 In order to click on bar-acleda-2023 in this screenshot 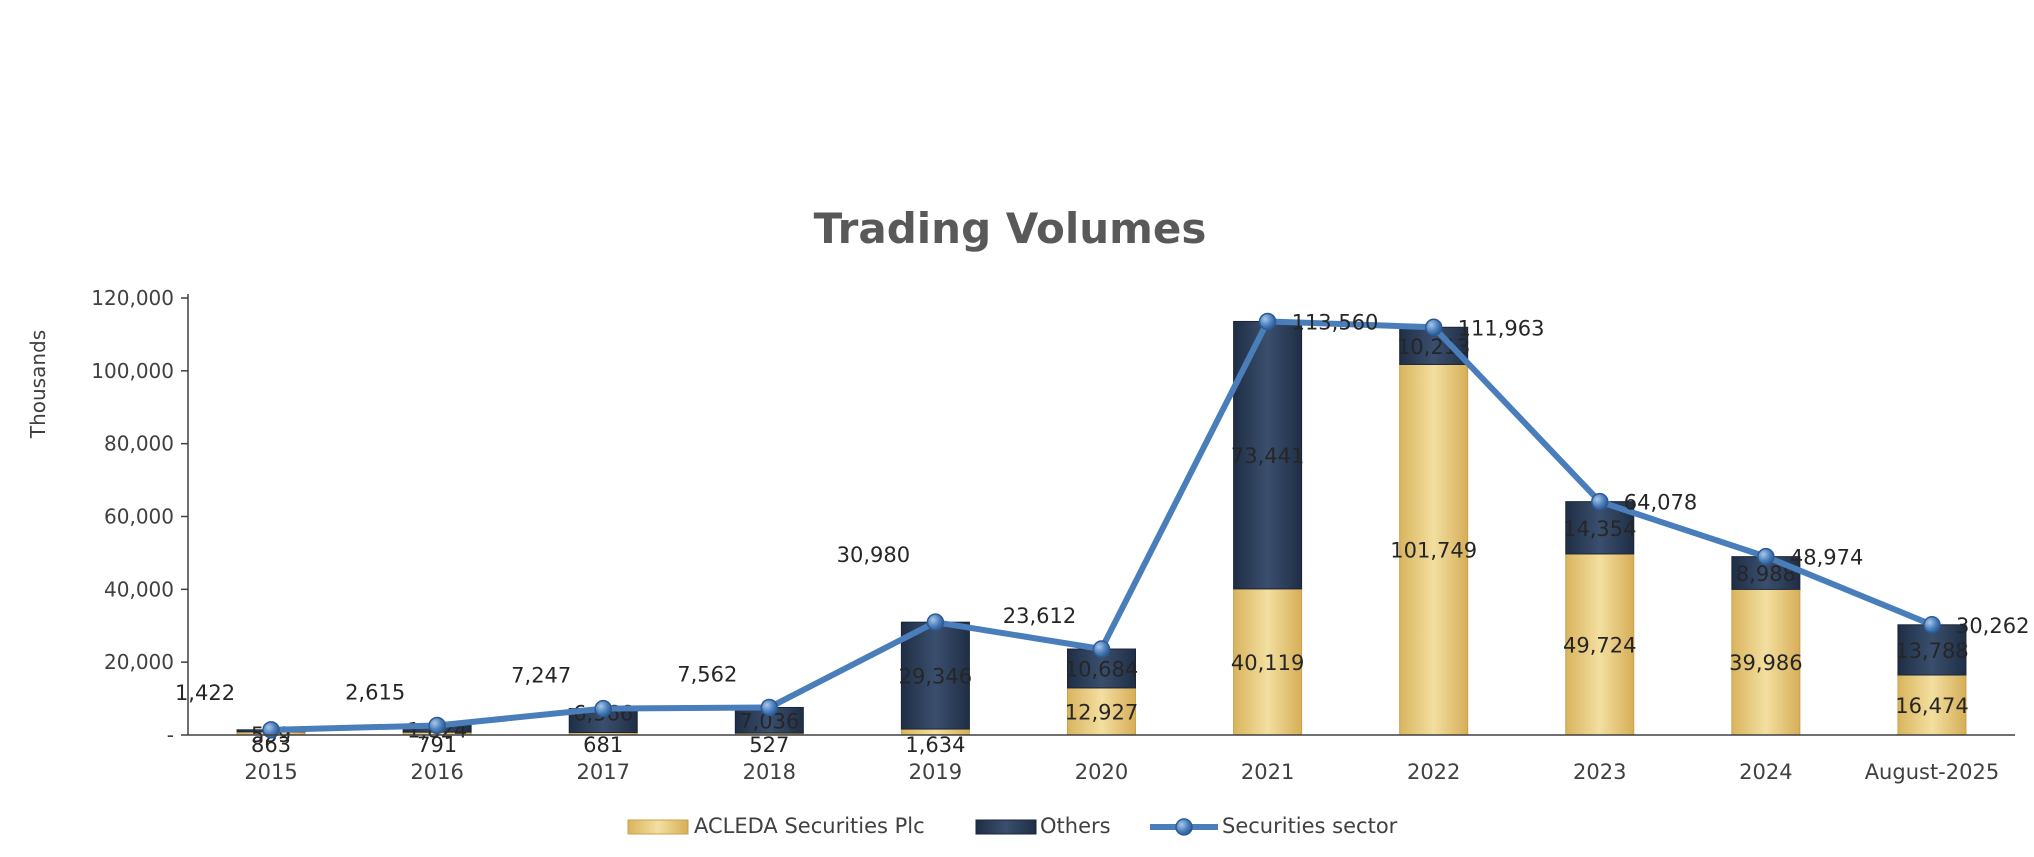, I will do `click(1600, 644)`.